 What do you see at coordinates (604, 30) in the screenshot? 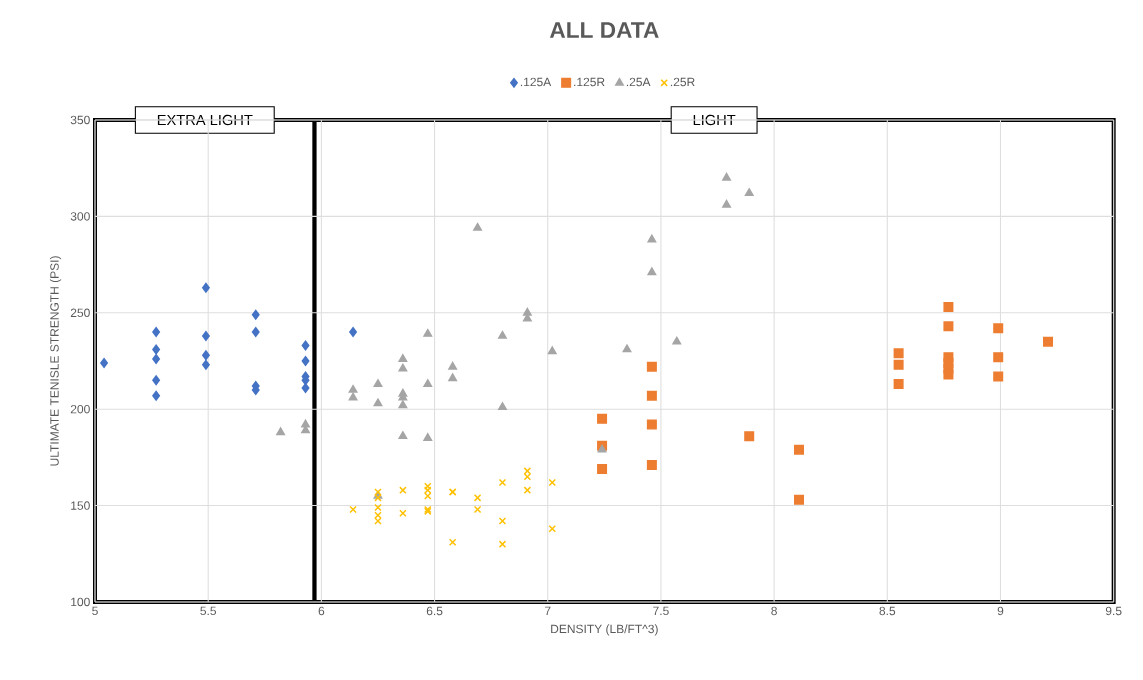
I see `chart-title: ALL DATA` at bounding box center [604, 30].